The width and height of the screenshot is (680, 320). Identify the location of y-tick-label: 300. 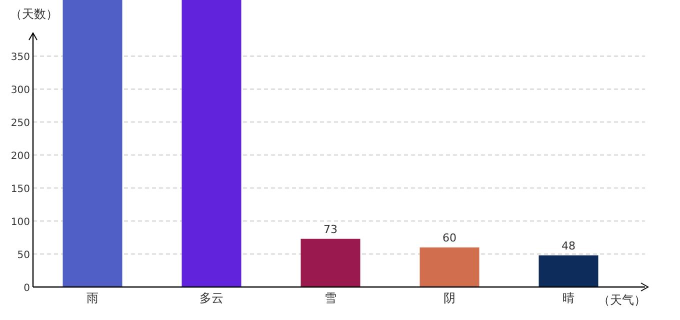
(20, 90).